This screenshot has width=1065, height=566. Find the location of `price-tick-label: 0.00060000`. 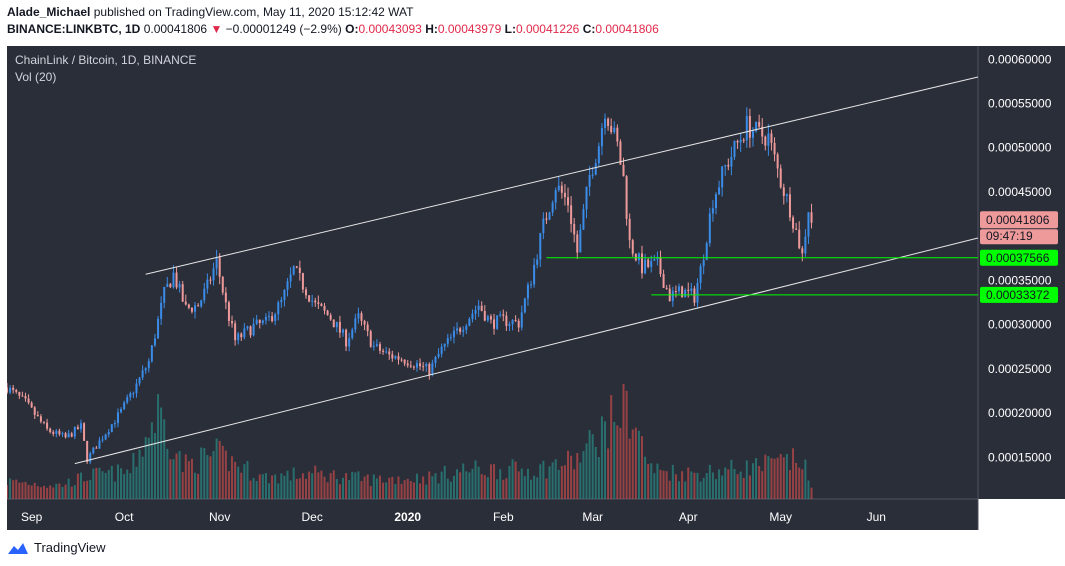

price-tick-label: 0.00060000 is located at coordinates (1020, 59).